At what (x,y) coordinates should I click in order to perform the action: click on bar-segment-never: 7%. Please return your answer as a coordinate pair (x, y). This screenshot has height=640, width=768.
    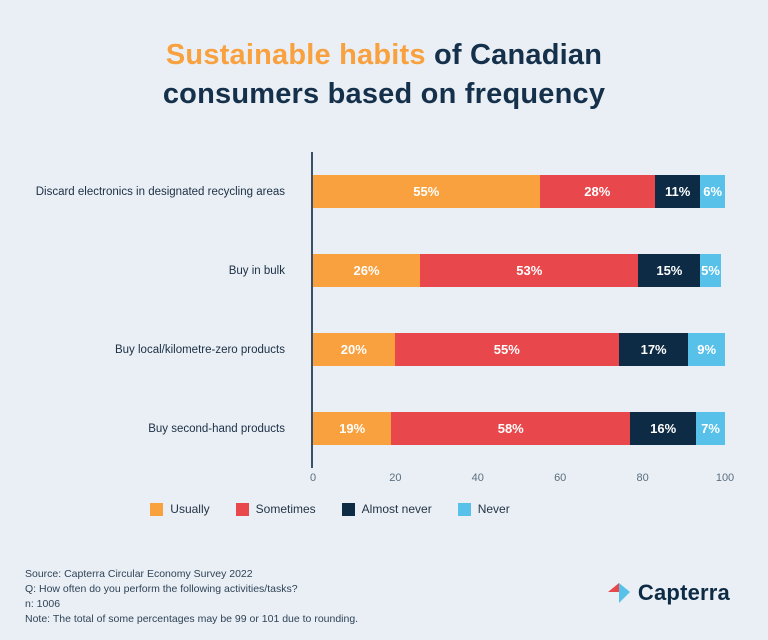
    Looking at the image, I should click on (710, 428).